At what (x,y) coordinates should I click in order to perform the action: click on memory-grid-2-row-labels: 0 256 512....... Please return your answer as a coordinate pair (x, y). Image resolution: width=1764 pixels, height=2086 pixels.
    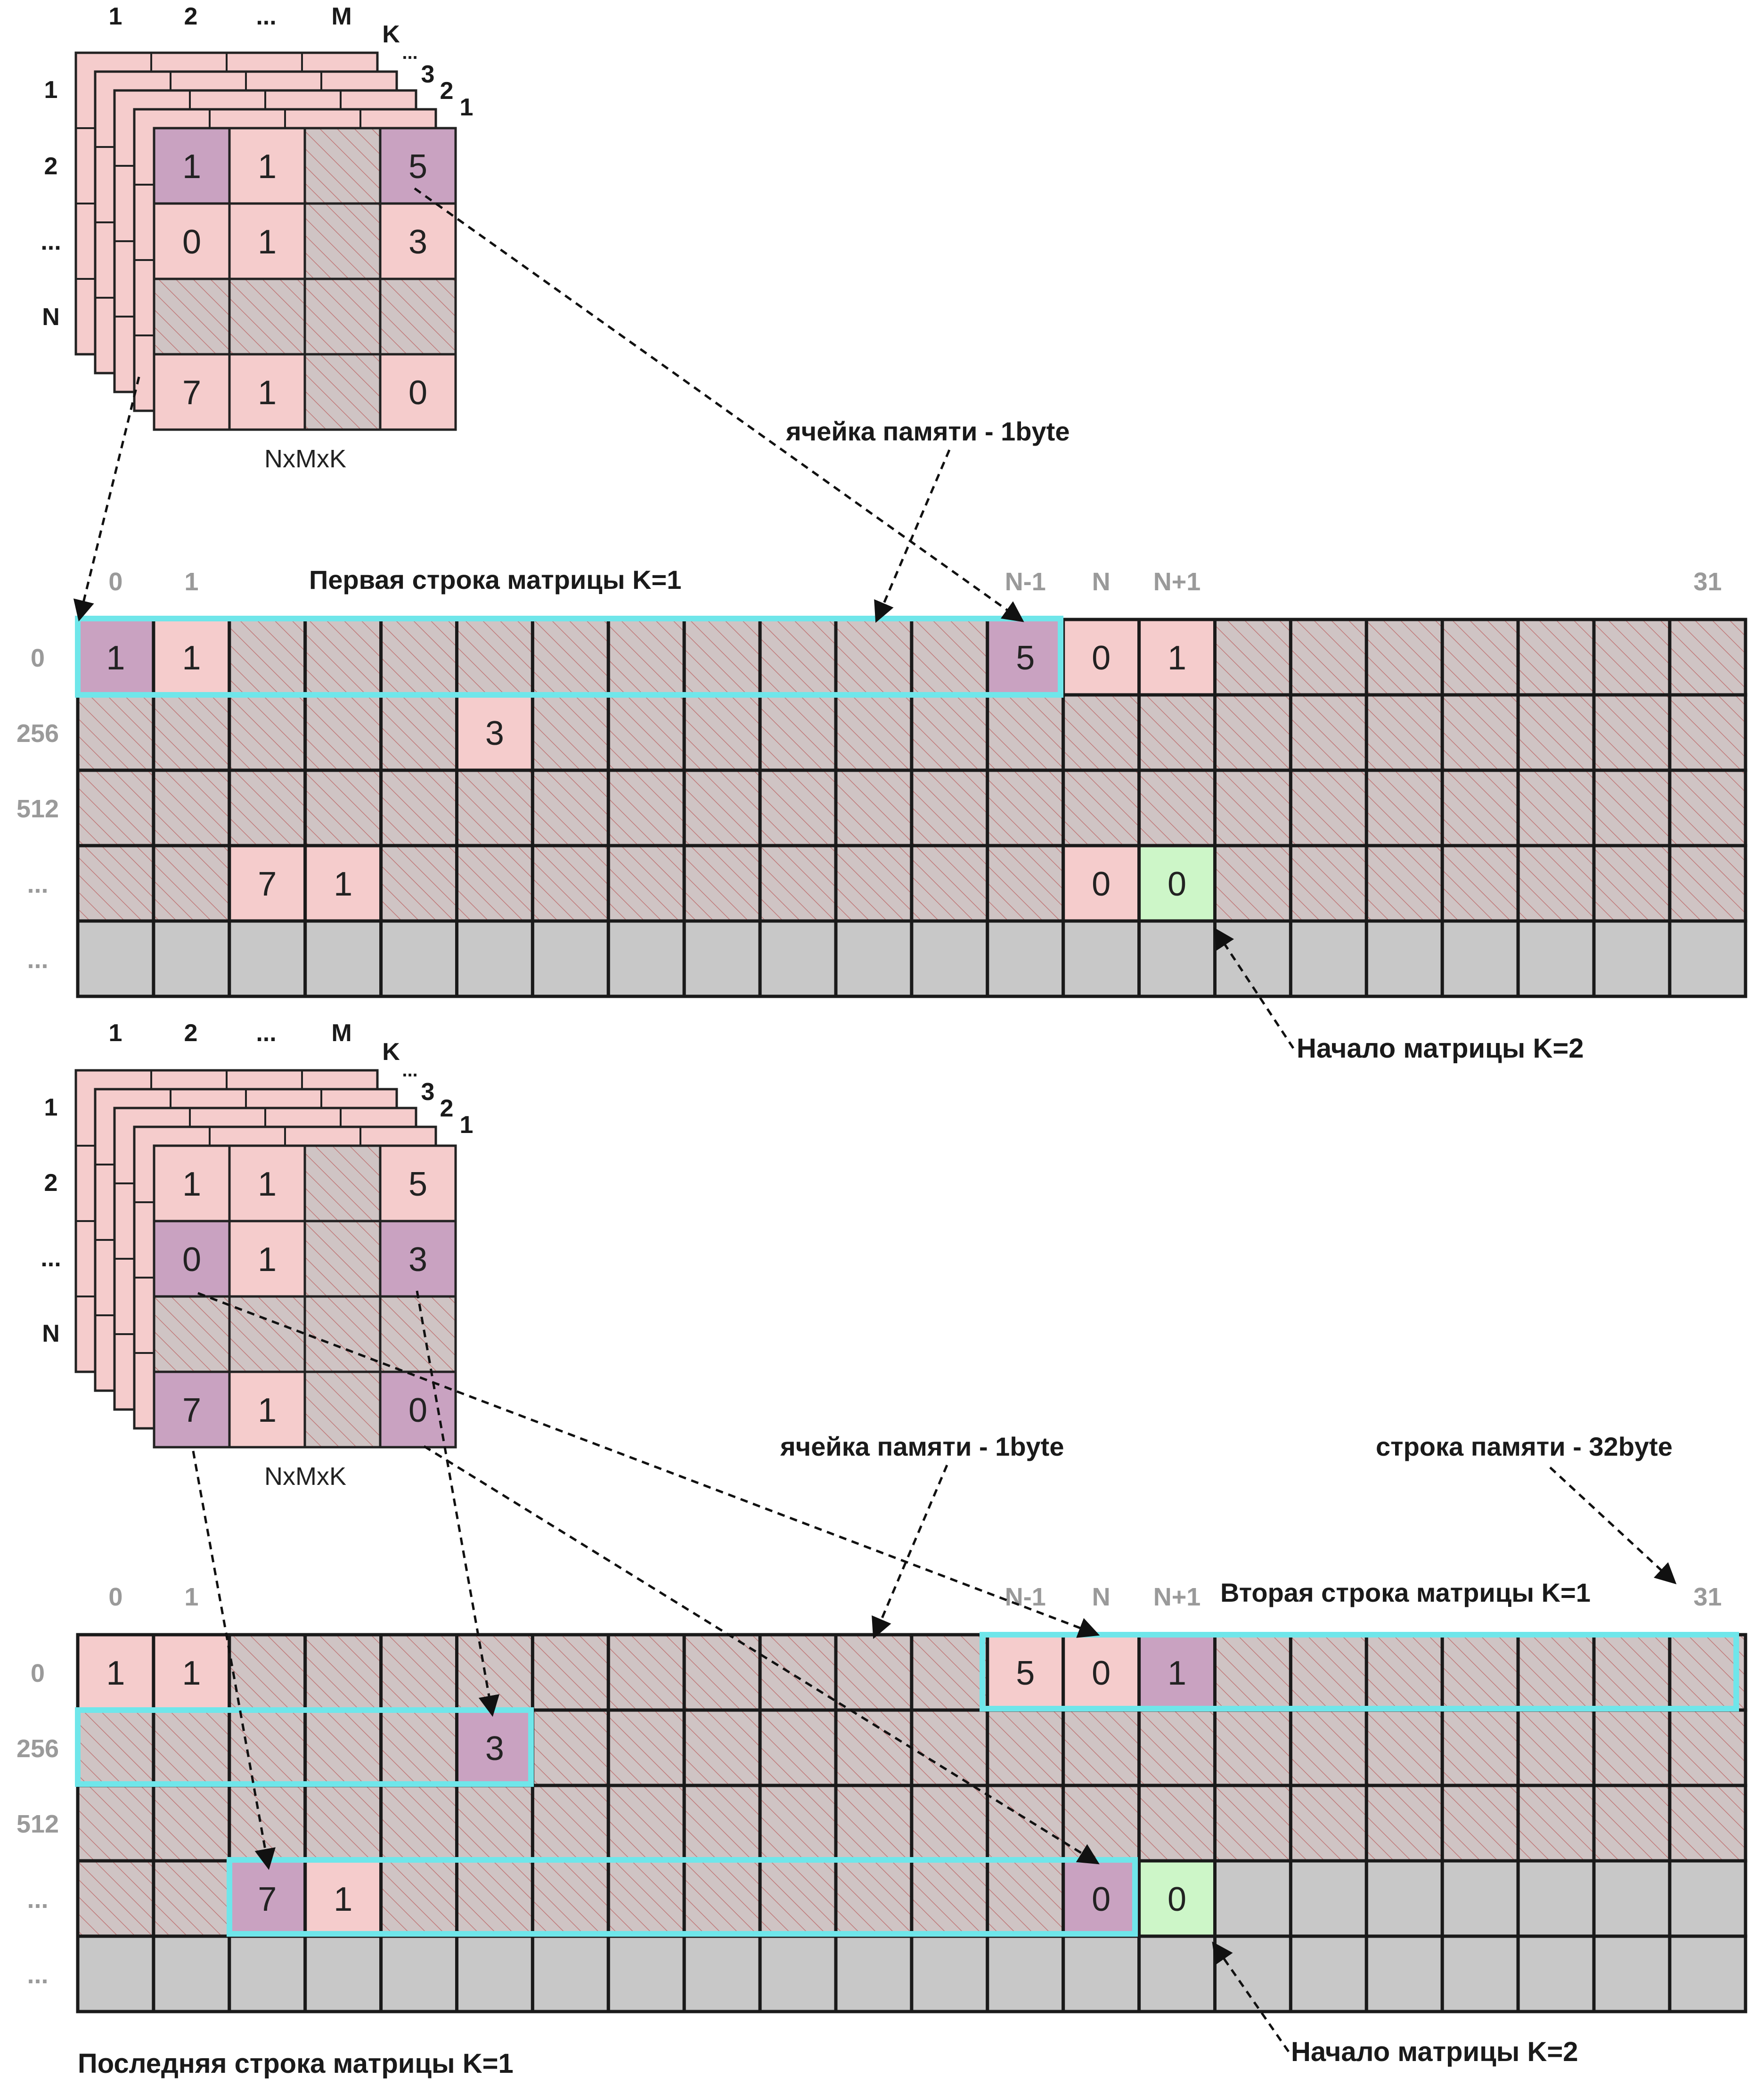
    Looking at the image, I should click on (37, 1824).